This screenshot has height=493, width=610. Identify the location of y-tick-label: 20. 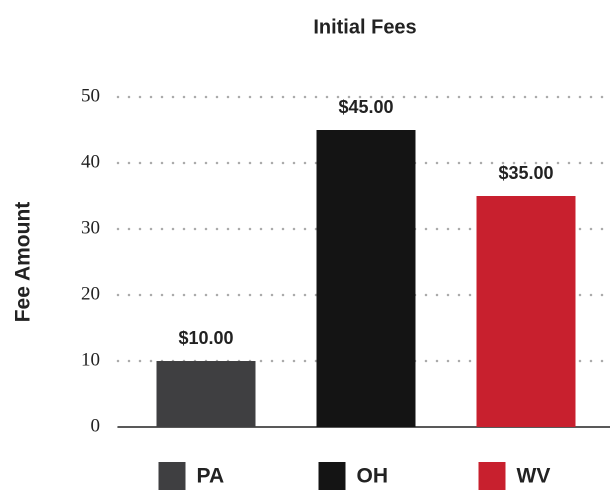
(90, 293).